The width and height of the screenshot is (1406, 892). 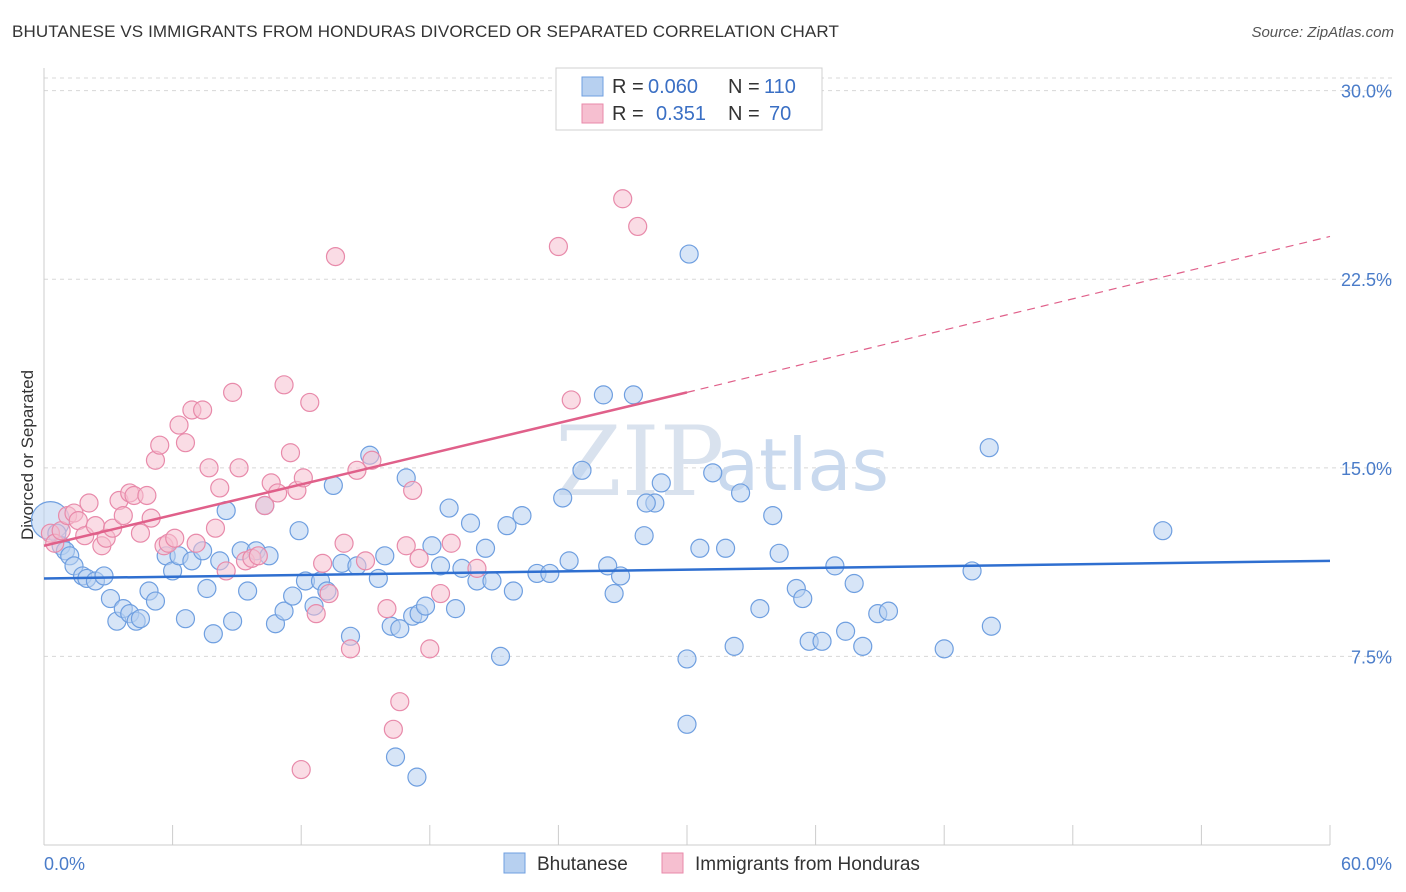 What do you see at coordinates (722, 462) in the screenshot?
I see `watermark: ZIP atlas` at bounding box center [722, 462].